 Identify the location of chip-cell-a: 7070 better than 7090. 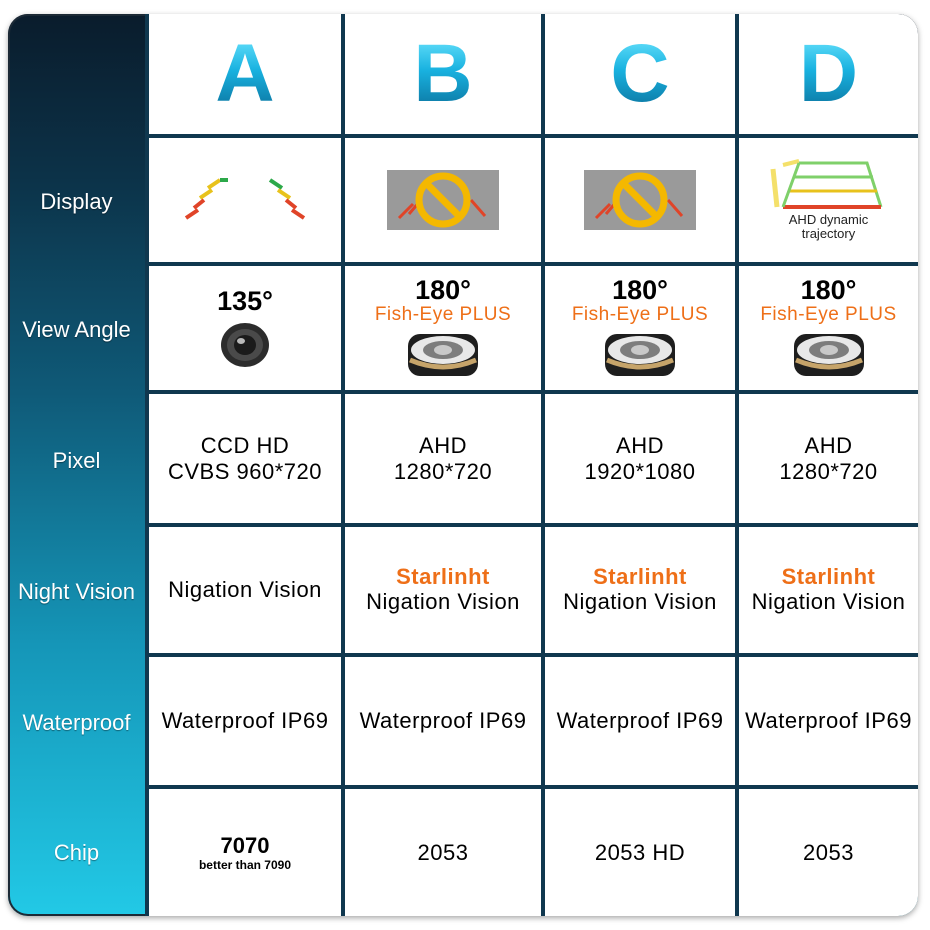
(243, 852).